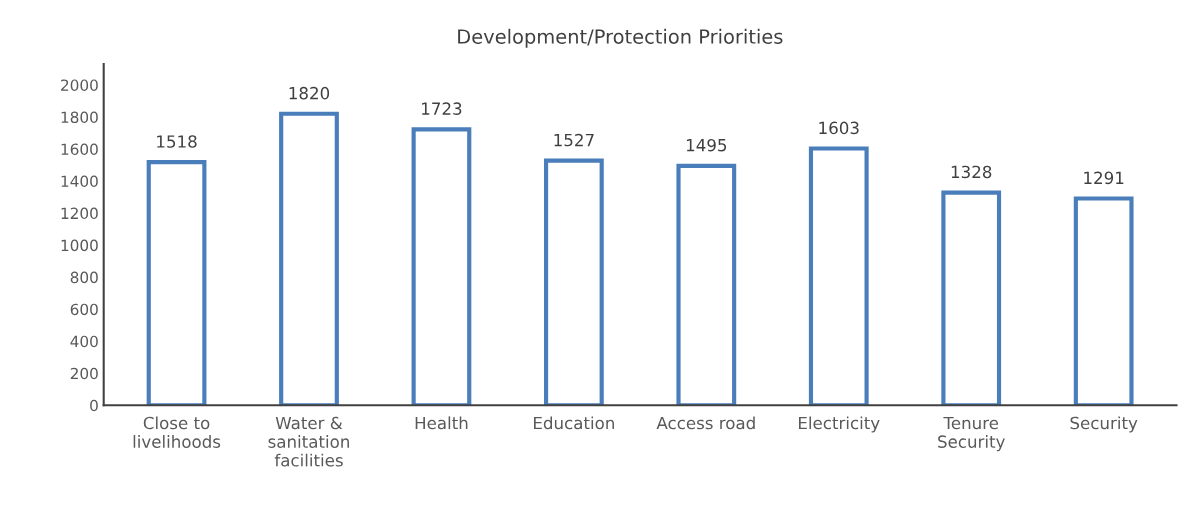 This screenshot has height=513, width=1192. What do you see at coordinates (84, 309) in the screenshot?
I see `y-tick-label: 600` at bounding box center [84, 309].